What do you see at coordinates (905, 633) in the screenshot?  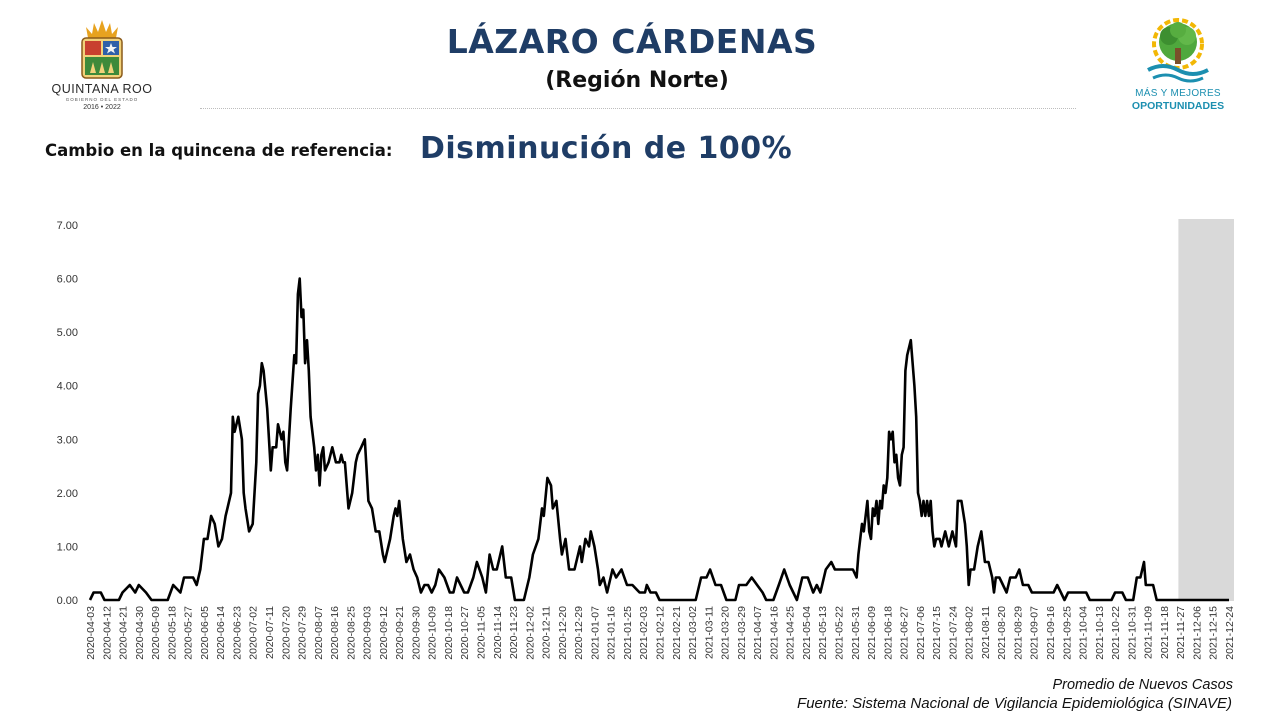 I see `x-tick-label: 2021-06-27` at bounding box center [905, 633].